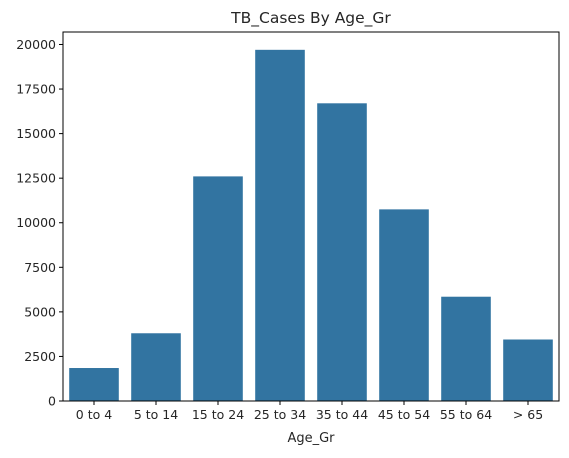 This screenshot has height=458, width=569. Describe the element at coordinates (40, 267) in the screenshot. I see `y-tick-label: 7500` at that location.